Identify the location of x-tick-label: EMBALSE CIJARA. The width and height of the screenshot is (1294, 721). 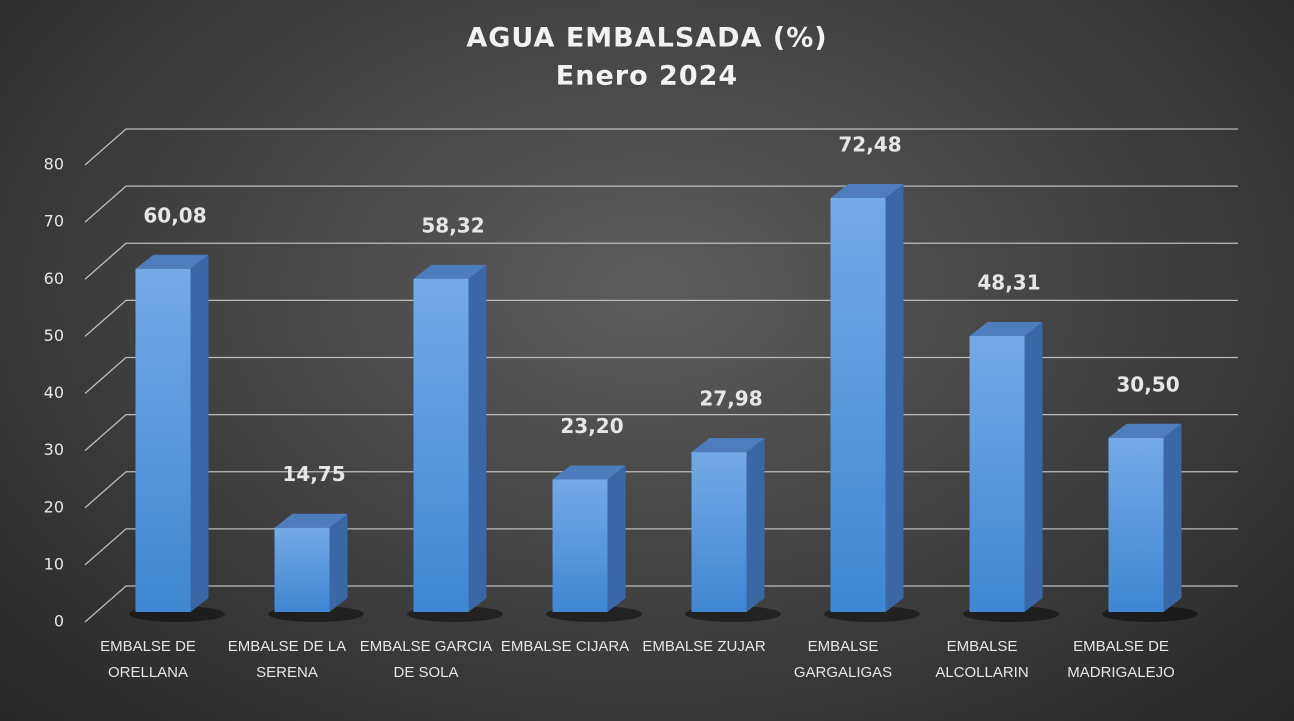
(565, 646).